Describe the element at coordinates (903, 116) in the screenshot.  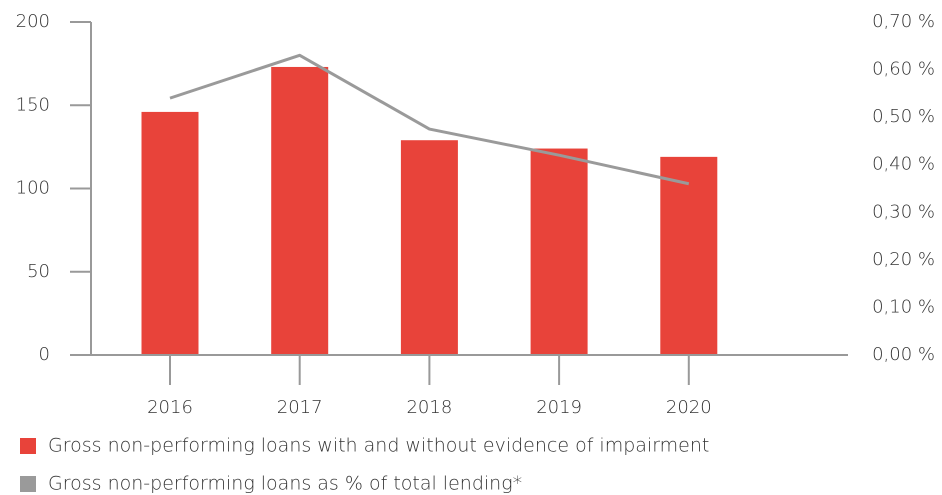
I see `y2-tick-label: 0,50 %` at that location.